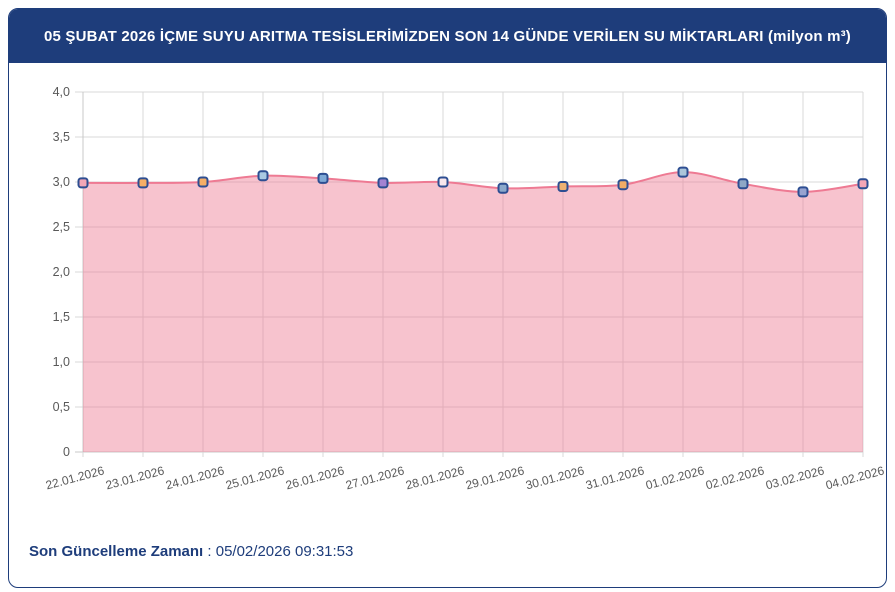  Describe the element at coordinates (135, 477) in the screenshot. I see `x-axis-tick-label: 23.01.2026` at that location.